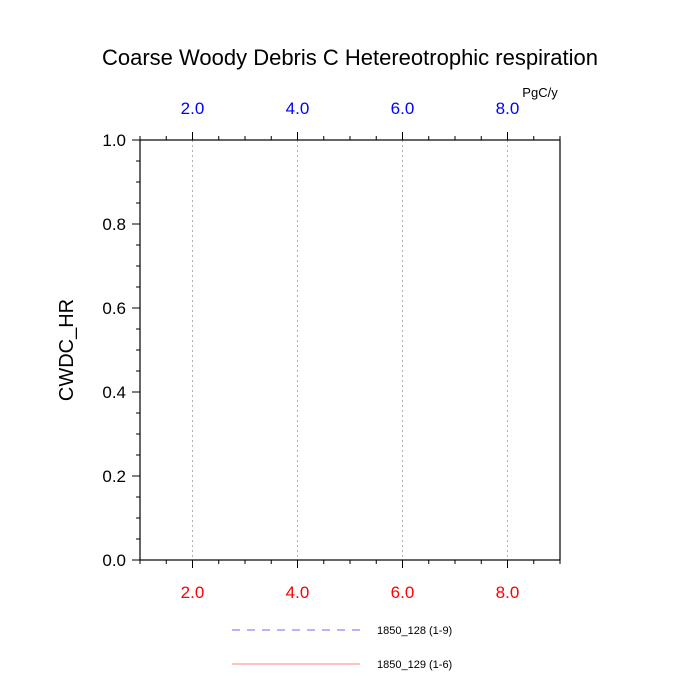 This screenshot has height=700, width=700. I want to click on x-tick-label-top: 6.0, so click(403, 108).